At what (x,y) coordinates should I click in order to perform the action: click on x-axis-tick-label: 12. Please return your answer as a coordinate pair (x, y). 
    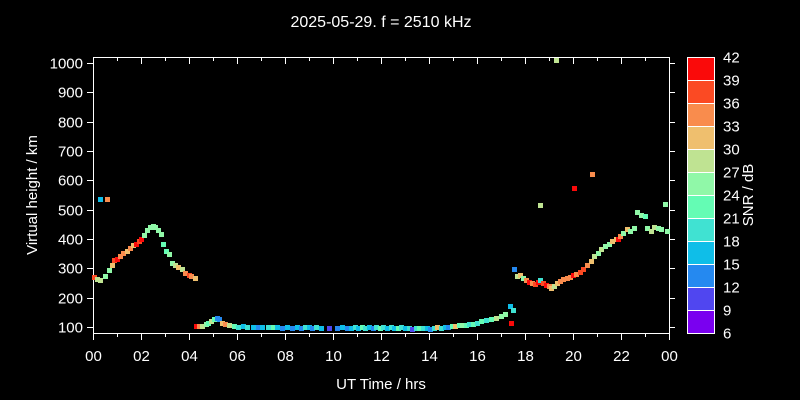
    Looking at the image, I should click on (381, 356).